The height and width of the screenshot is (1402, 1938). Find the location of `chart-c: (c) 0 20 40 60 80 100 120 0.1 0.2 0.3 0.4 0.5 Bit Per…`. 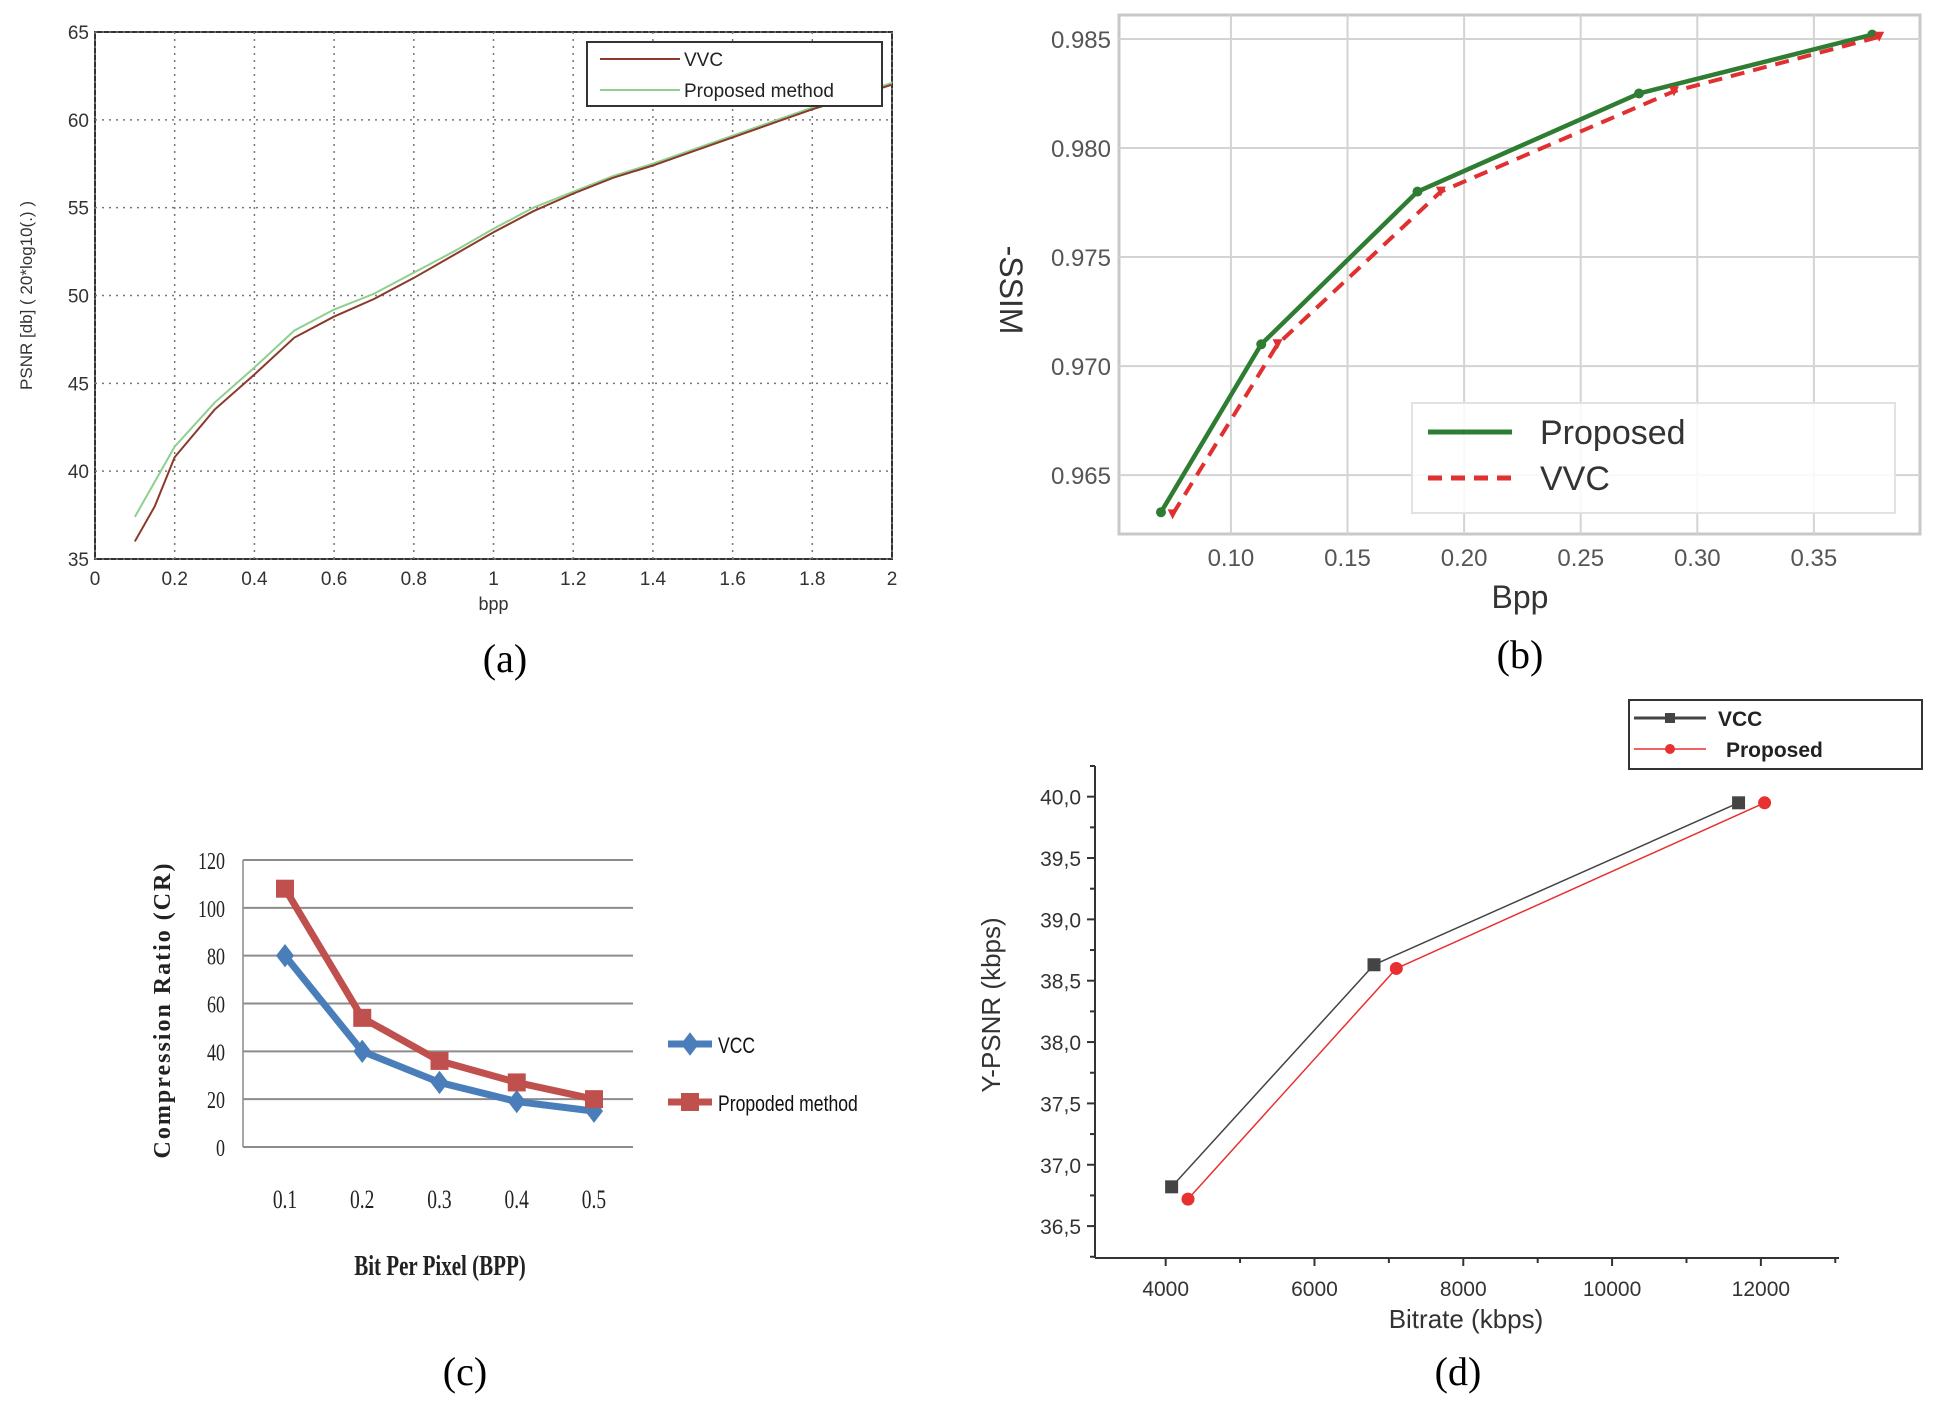

chart-c: (c) 0 20 40 60 80 100 120 0.1 0.2 0.3 0.4 0.5 Bit Per… is located at coordinates (504, 1121).